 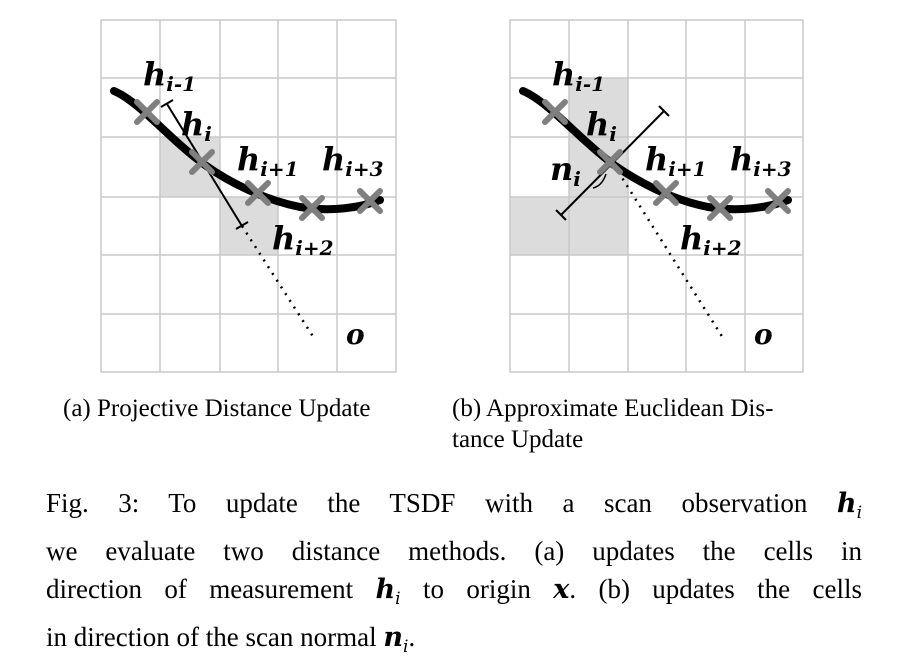 What do you see at coordinates (231, 639) in the screenshot?
I see `caption-line-4: in direction of the scan normal ni.` at bounding box center [231, 639].